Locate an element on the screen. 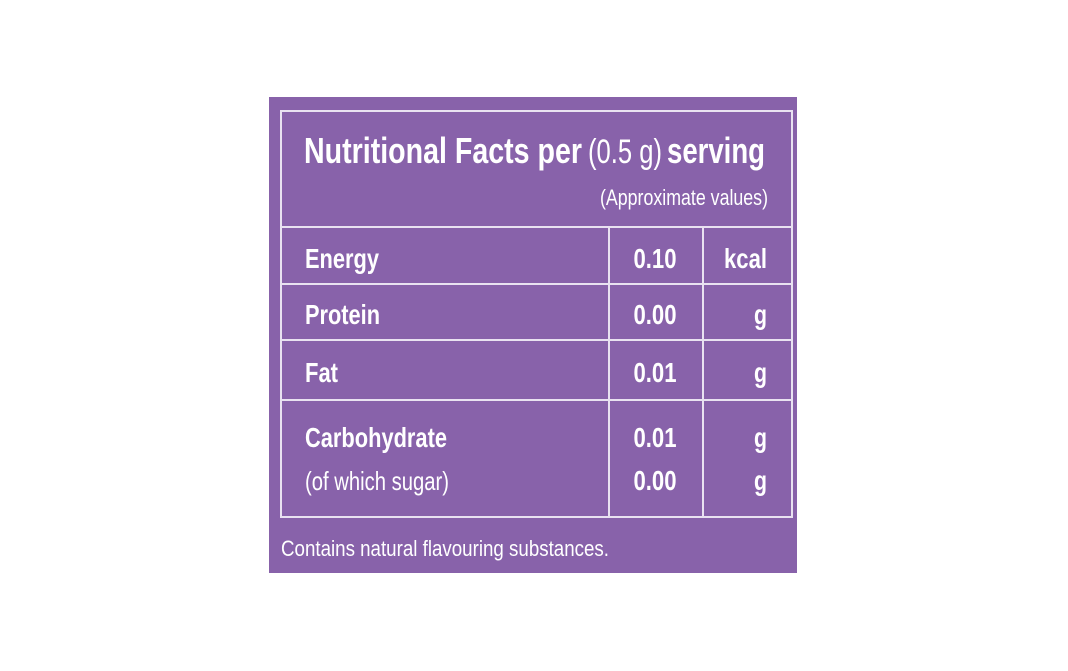 The height and width of the screenshot is (671, 1068). title: Nutritional Facts per is located at coordinates (443, 150).